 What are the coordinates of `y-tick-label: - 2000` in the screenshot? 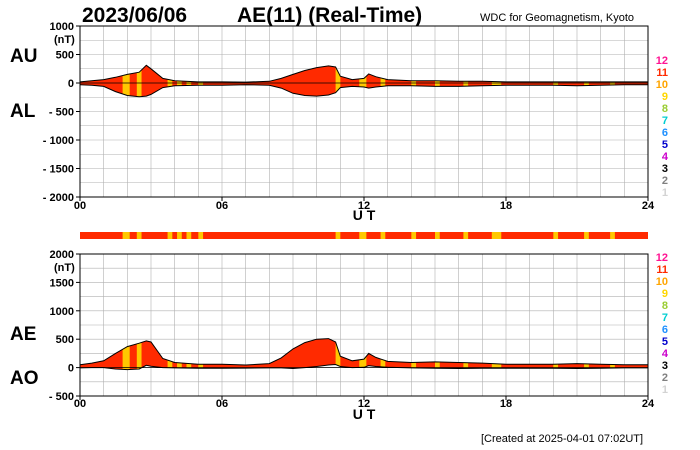 It's located at (58, 198).